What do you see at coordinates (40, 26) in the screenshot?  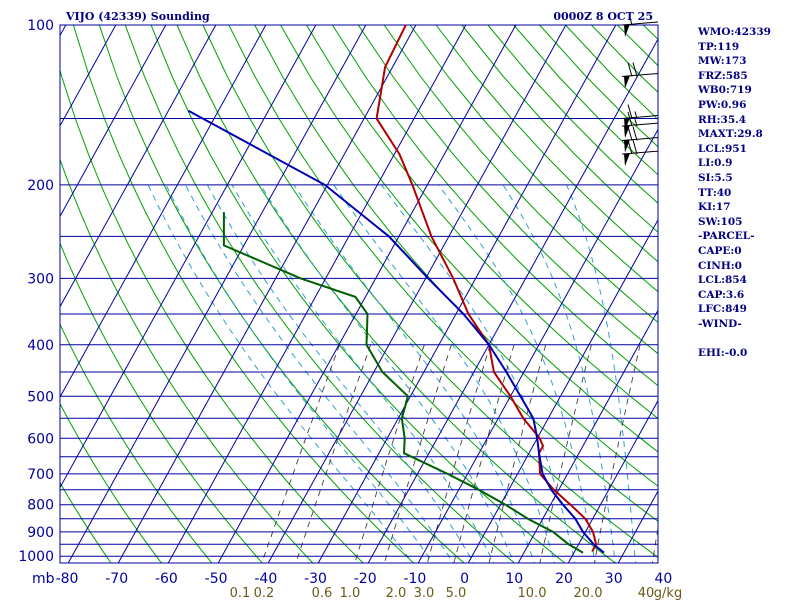 I see `pressure-tick-label: 100` at bounding box center [40, 26].